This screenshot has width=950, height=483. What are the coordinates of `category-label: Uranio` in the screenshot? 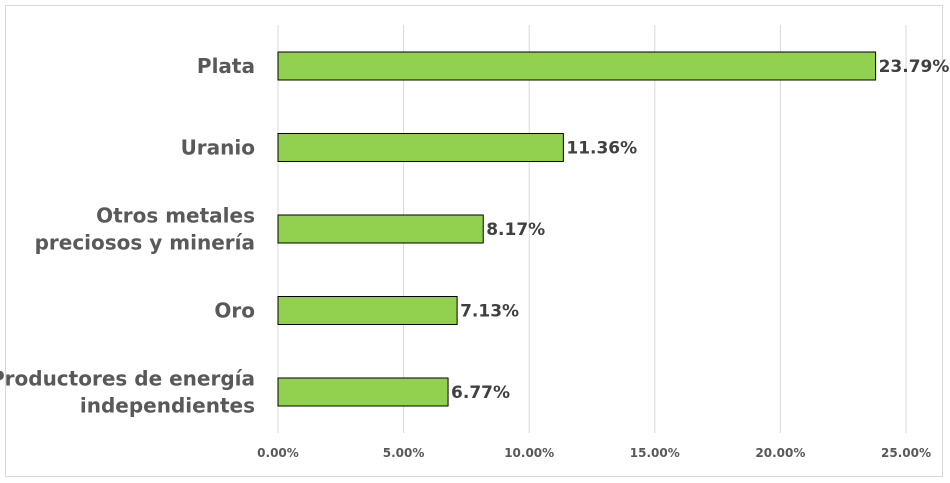 It's located at (218, 148).